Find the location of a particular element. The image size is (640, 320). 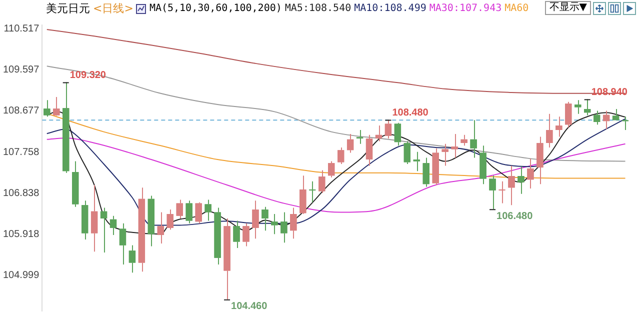

y-tick-label: 108.677 is located at coordinates (21, 111).